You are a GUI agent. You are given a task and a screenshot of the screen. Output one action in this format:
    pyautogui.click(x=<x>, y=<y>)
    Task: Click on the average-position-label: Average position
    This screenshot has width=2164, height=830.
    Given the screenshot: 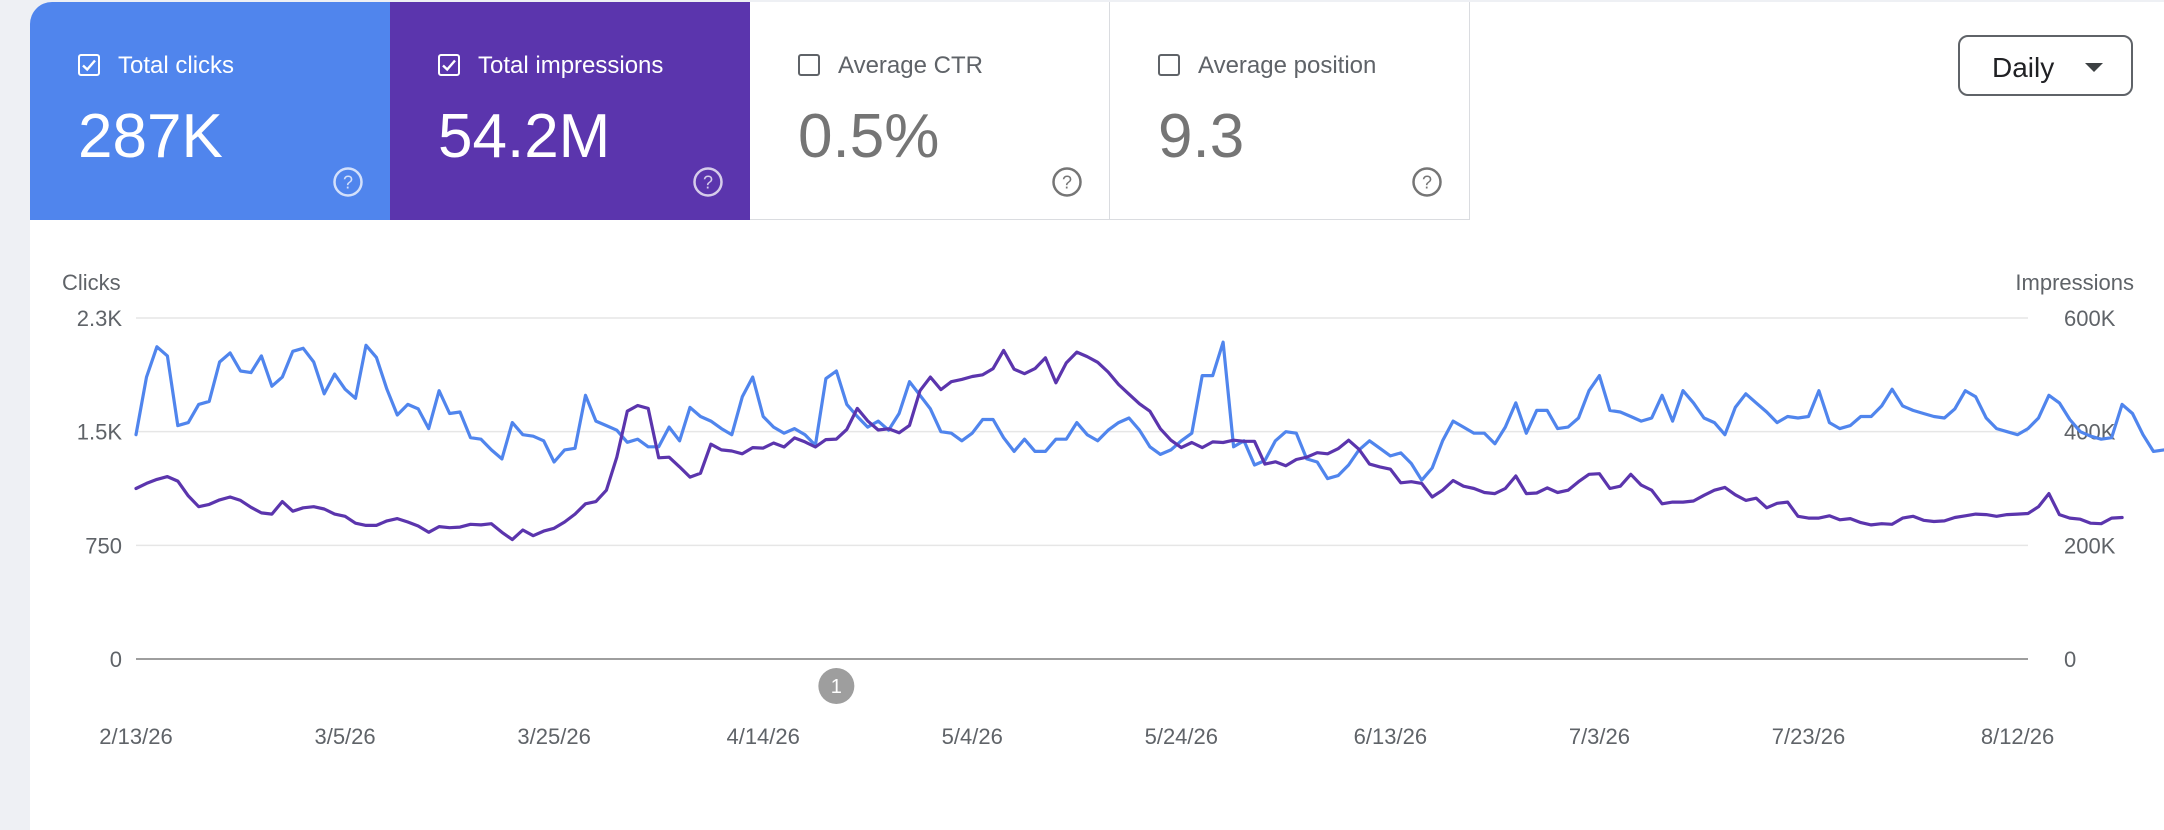 What is the action you would take?
    pyautogui.click(x=1287, y=65)
    